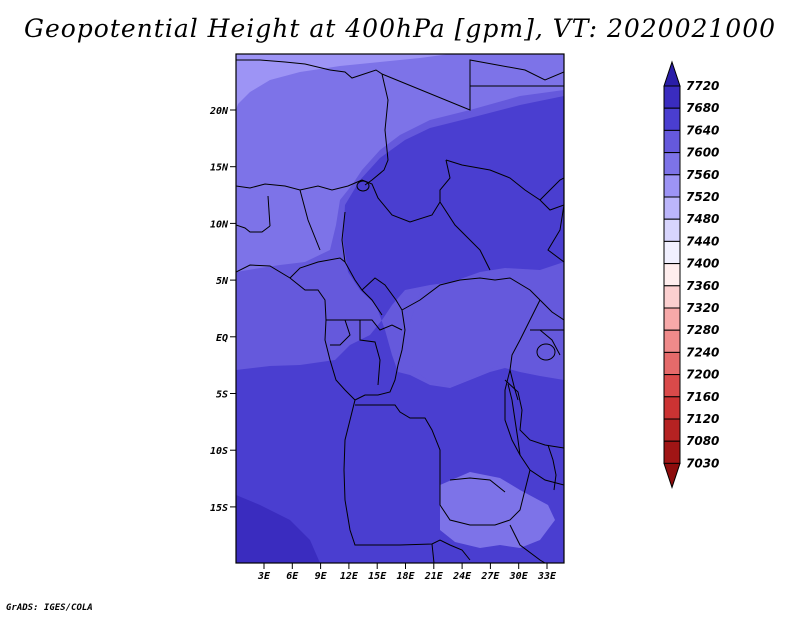 This screenshot has height=618, width=800. I want to click on fill-7600-east-region, so click(484, 327).